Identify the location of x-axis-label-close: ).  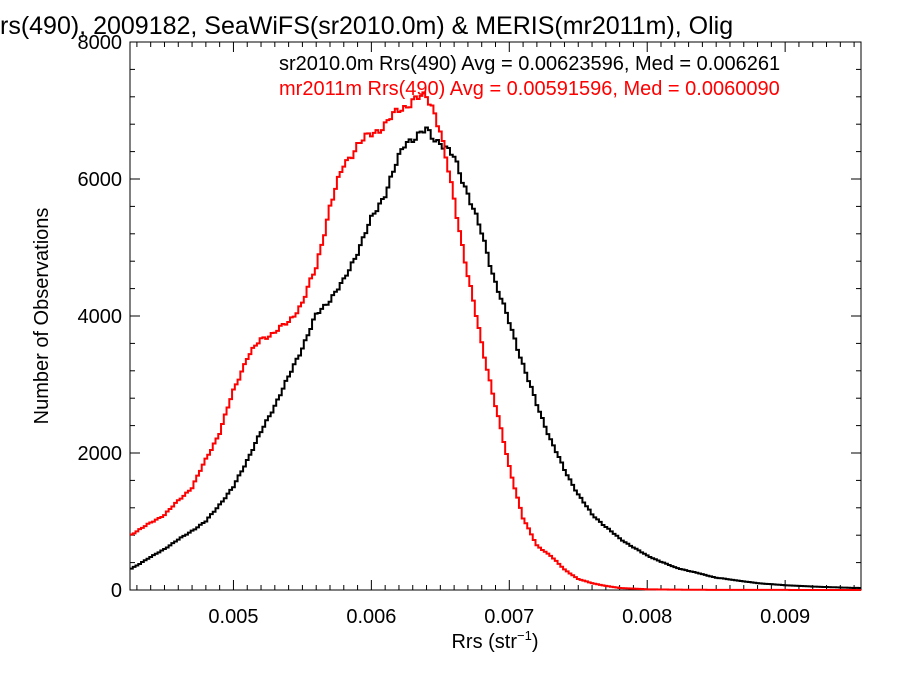
(535, 642).